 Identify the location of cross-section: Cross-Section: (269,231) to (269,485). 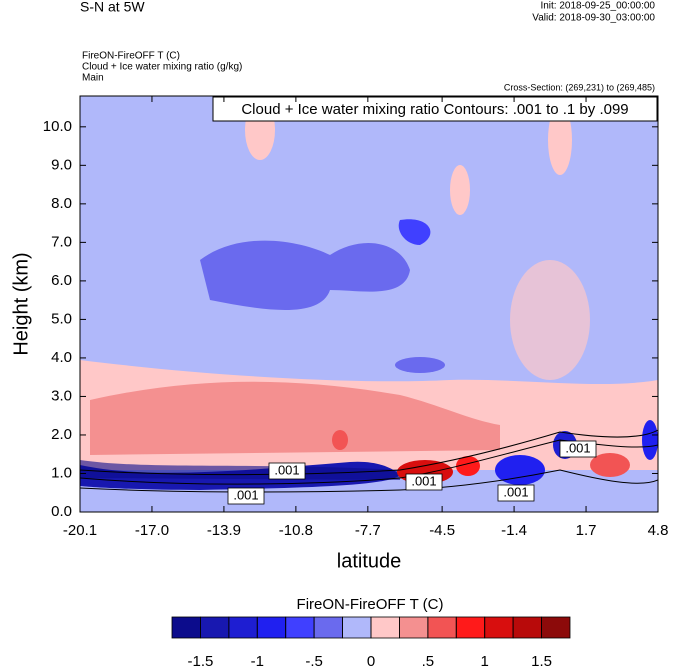
(579, 87).